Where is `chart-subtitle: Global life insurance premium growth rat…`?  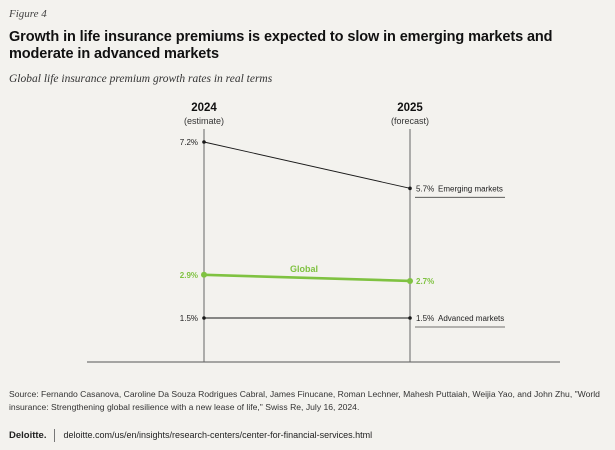
chart-subtitle: Global life insurance premium growth rat… is located at coordinates (141, 79).